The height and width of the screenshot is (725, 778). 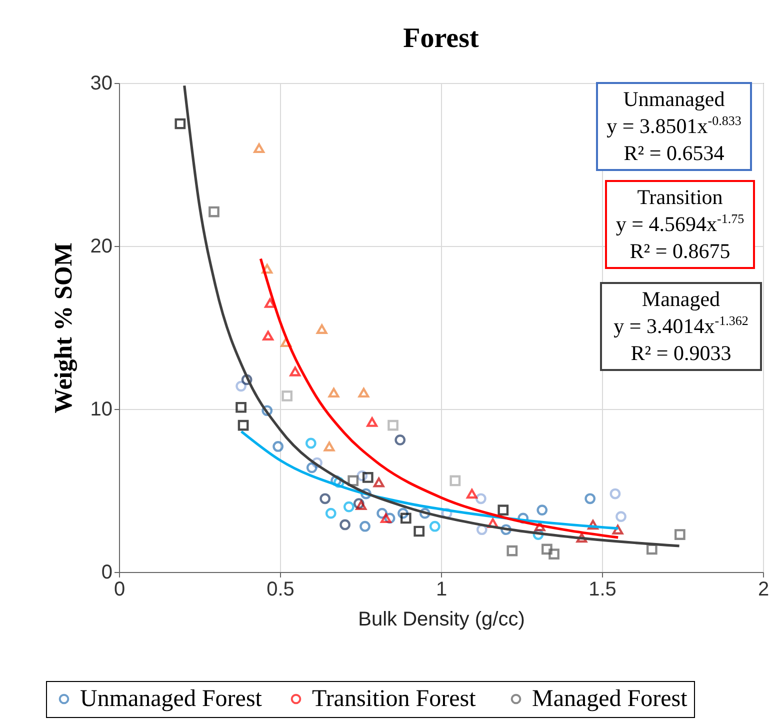 I want to click on y-tick-label: 10, so click(x=101, y=409).